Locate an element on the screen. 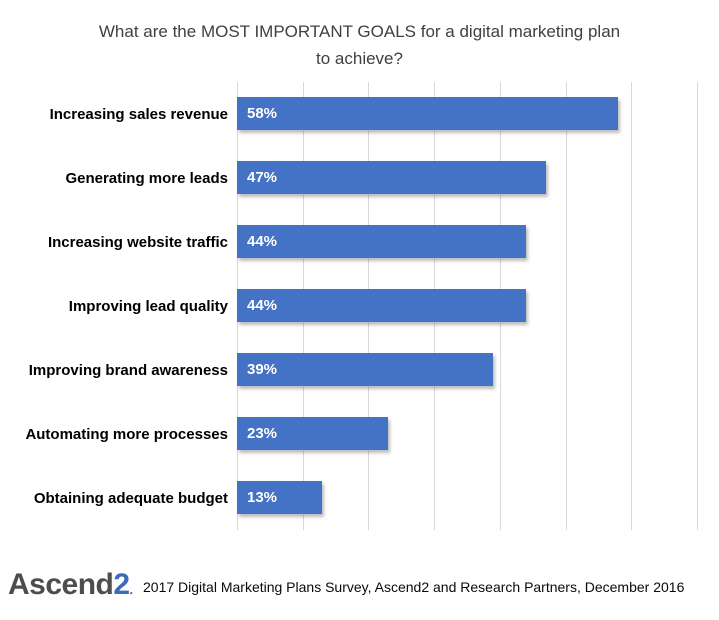 The width and height of the screenshot is (719, 620). category-label: Increasing sales revenue is located at coordinates (138, 114).